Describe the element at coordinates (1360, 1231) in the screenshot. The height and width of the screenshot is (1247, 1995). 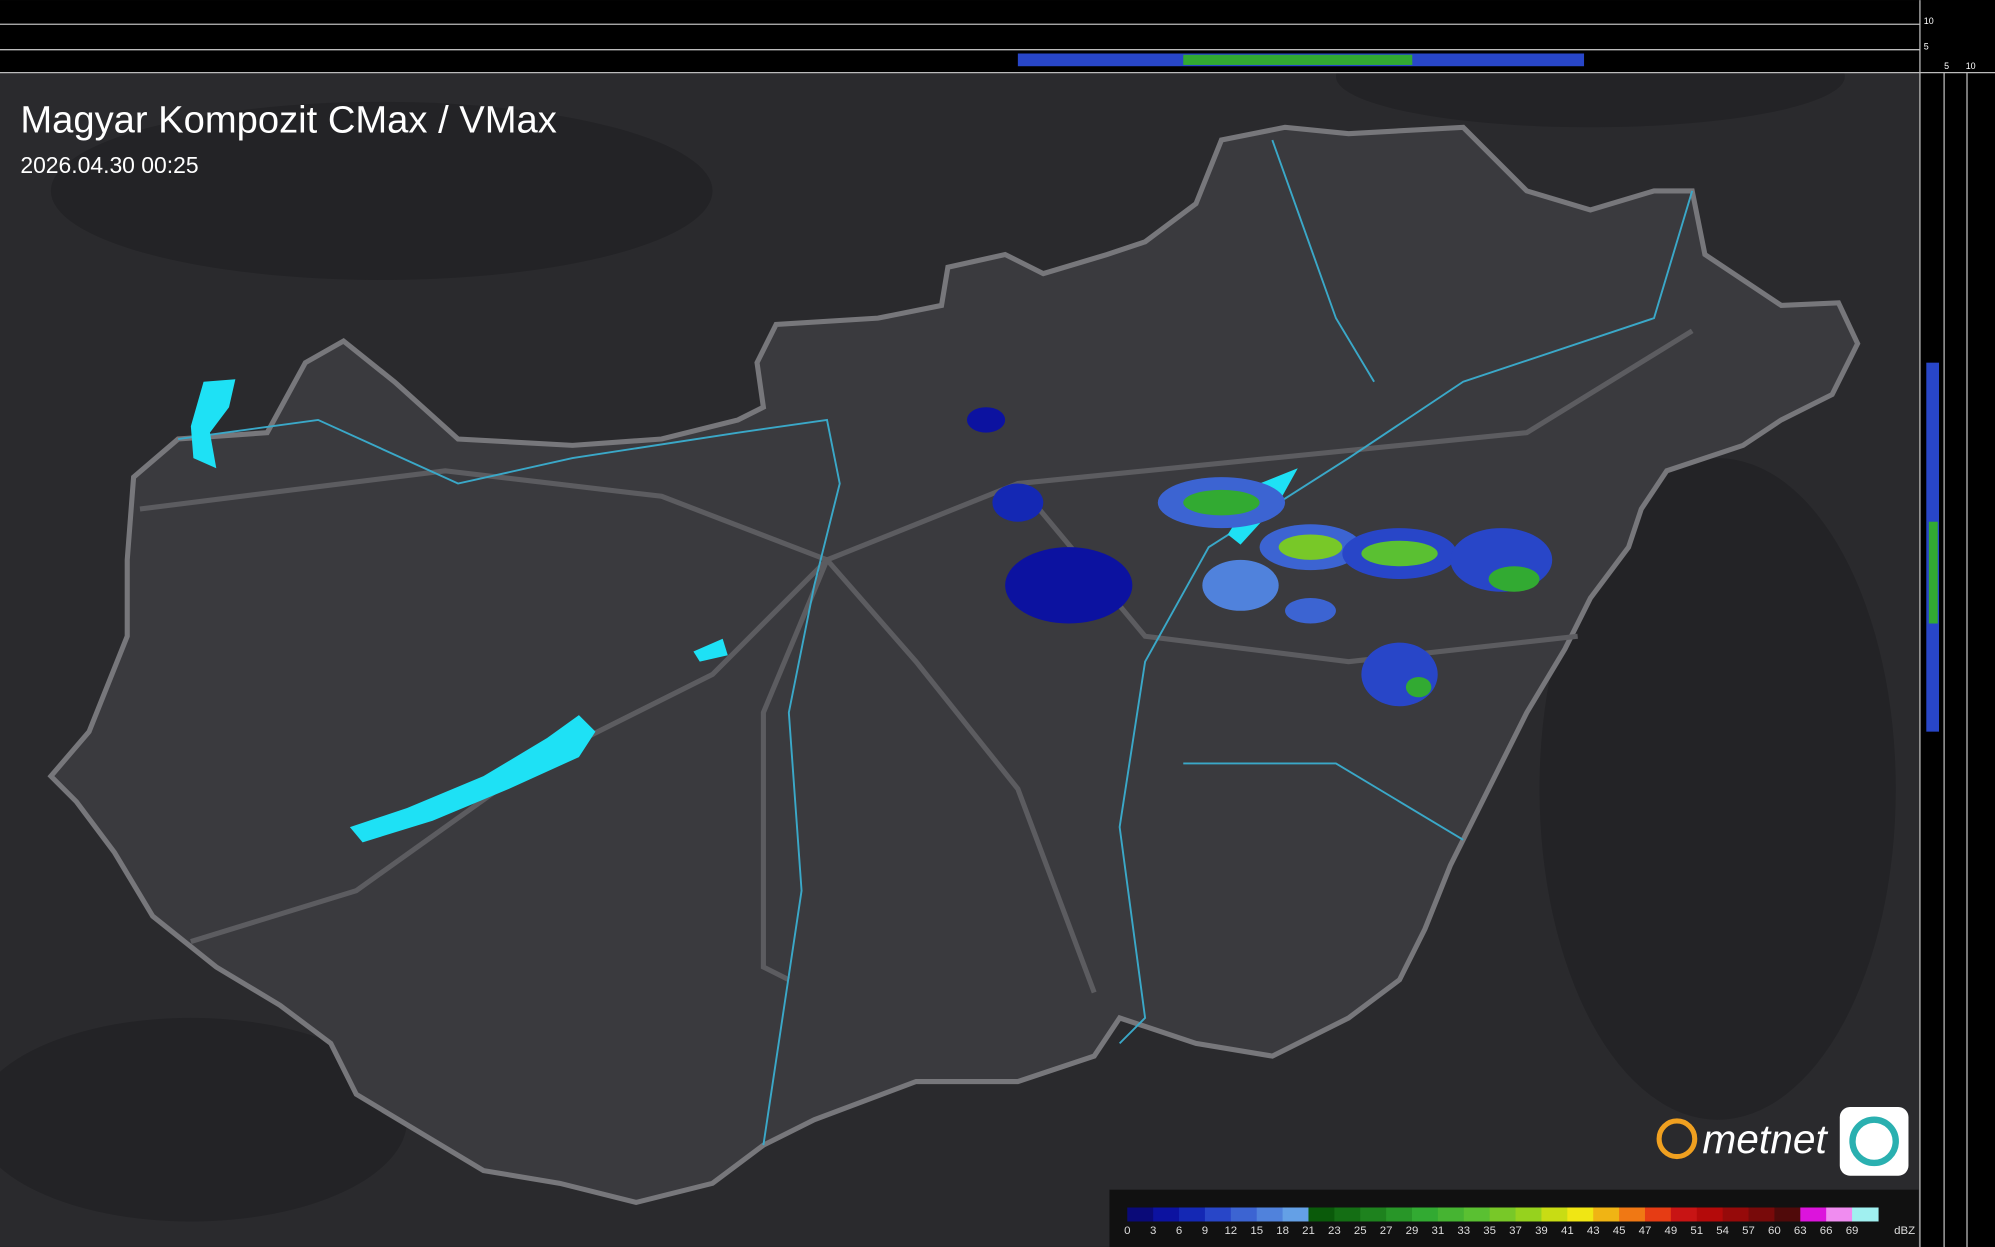
I see `legend-label: 25` at that location.